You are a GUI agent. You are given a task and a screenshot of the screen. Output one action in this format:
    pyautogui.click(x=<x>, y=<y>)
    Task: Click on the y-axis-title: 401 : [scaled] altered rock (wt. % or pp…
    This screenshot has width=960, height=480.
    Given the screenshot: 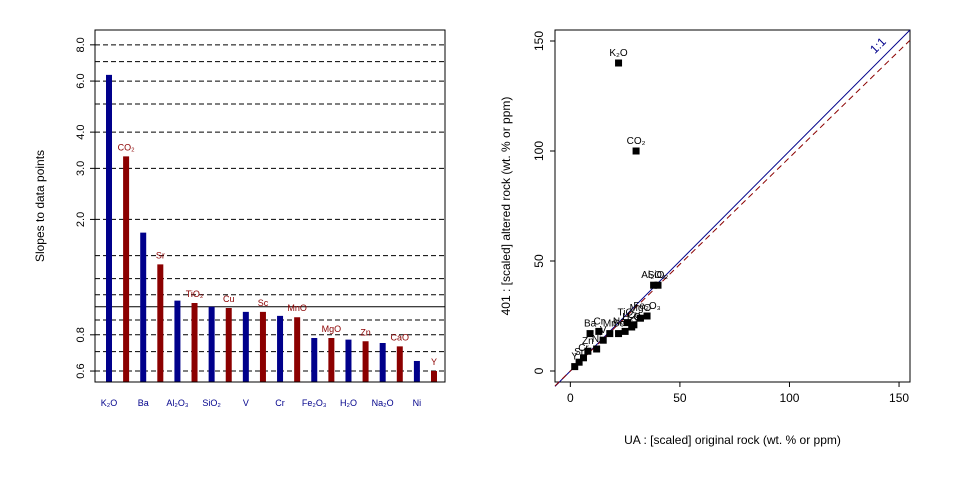 What is the action you would take?
    pyautogui.click(x=506, y=206)
    